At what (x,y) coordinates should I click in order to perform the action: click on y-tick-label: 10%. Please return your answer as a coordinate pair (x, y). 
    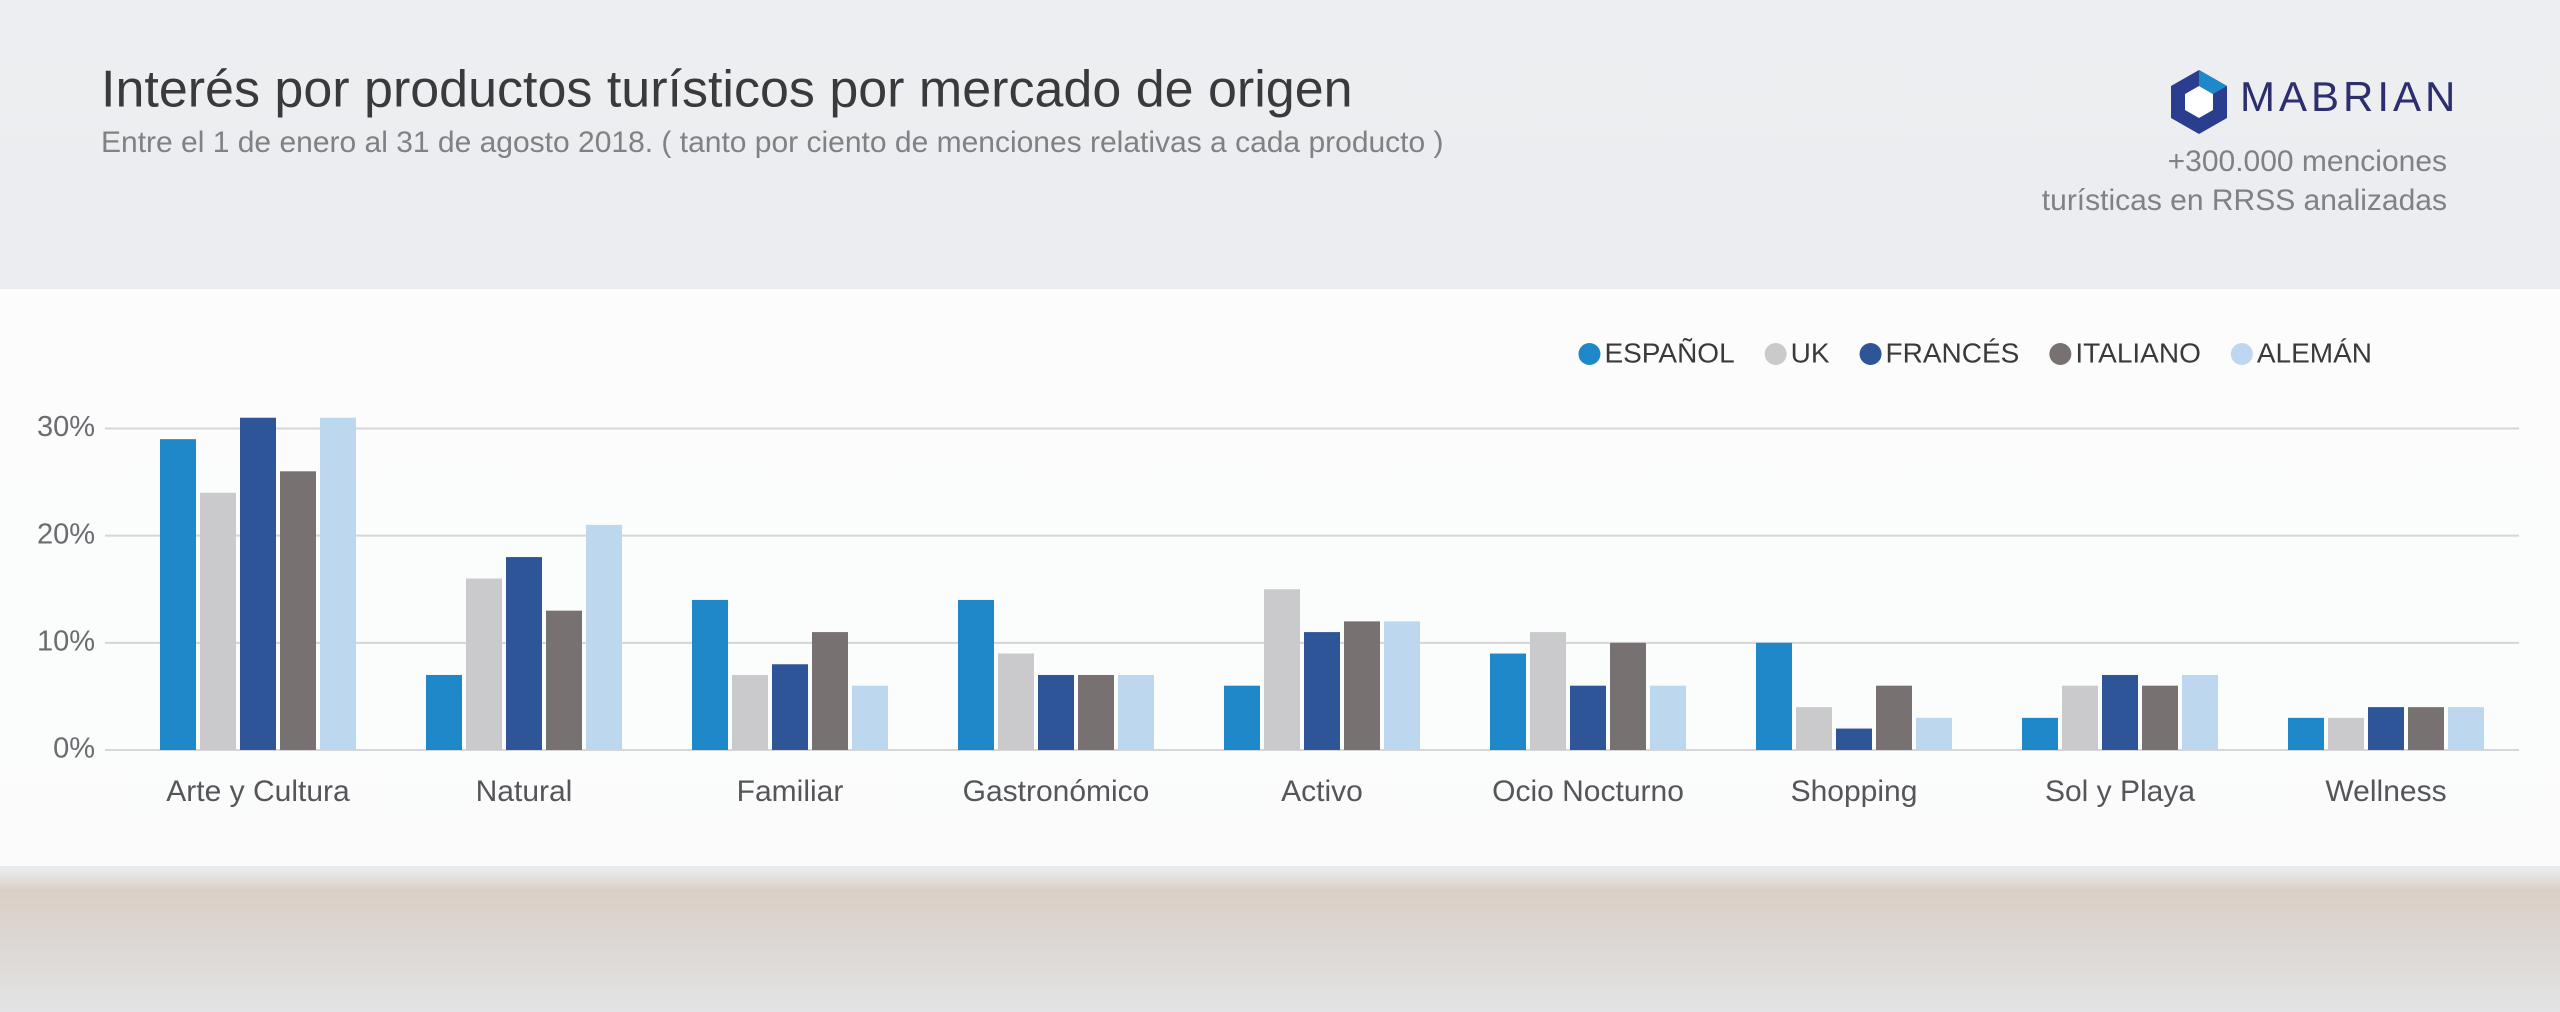
    Looking at the image, I should click on (66, 641).